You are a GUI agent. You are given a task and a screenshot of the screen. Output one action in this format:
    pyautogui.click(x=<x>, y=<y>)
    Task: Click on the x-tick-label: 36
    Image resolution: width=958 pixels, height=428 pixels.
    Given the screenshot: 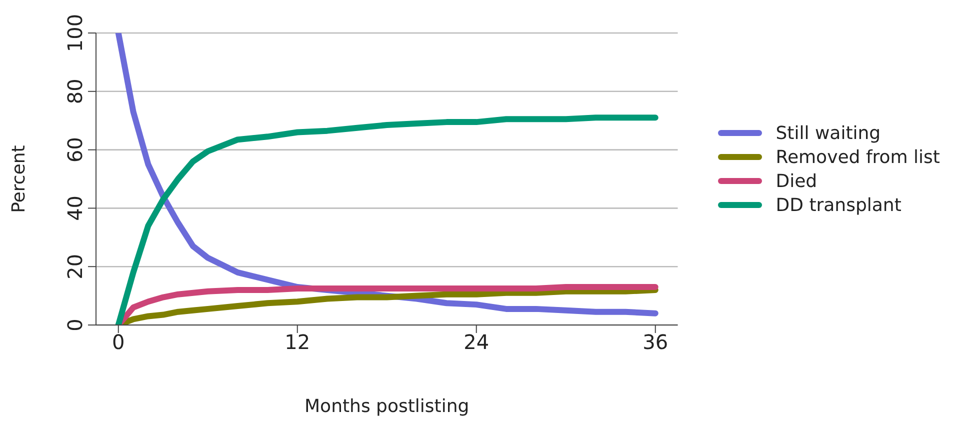 What is the action you would take?
    pyautogui.click(x=655, y=342)
    